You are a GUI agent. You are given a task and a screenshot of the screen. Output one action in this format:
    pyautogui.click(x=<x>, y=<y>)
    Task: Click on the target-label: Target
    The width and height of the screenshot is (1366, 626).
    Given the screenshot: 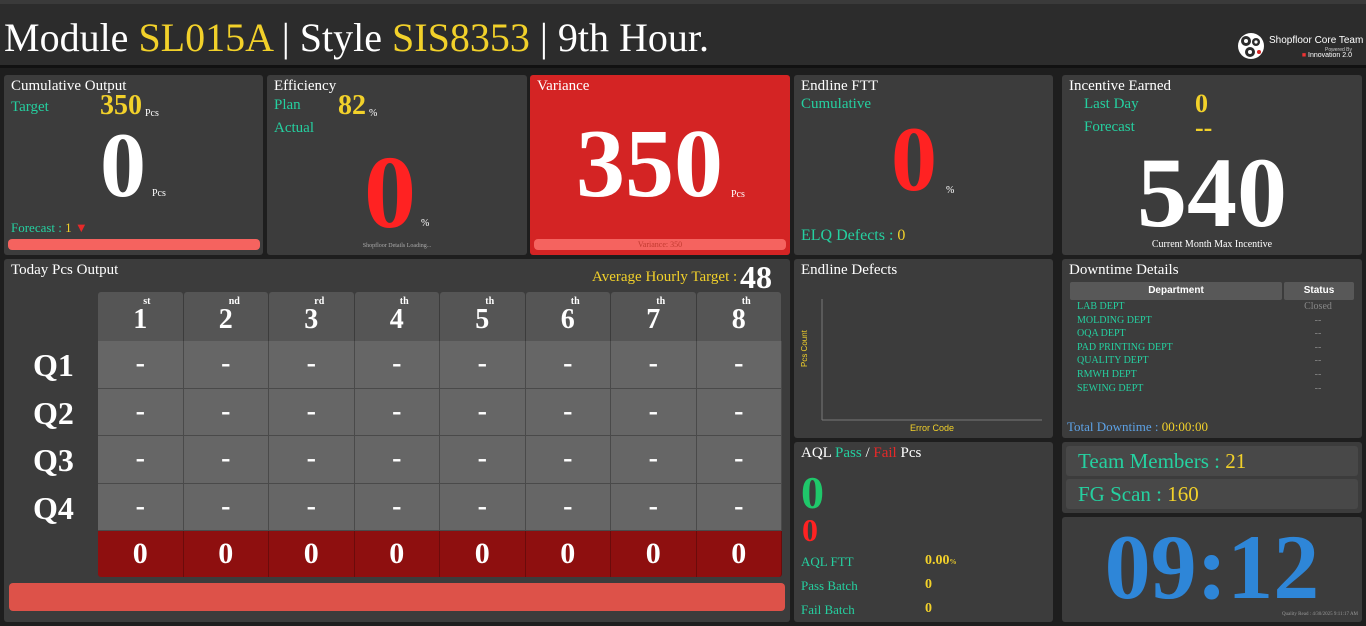 What is the action you would take?
    pyautogui.click(x=30, y=107)
    